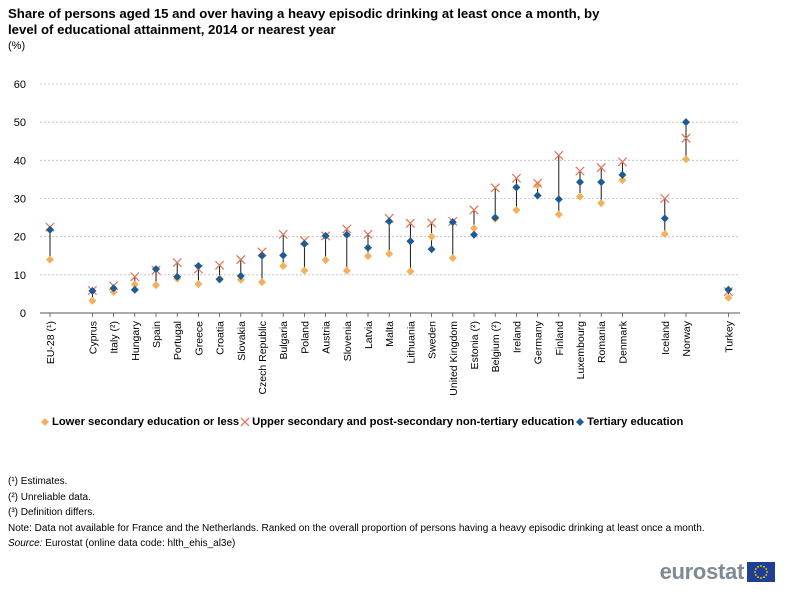 This screenshot has height=599, width=789. What do you see at coordinates (433, 340) in the screenshot?
I see `x-tick-label: Sweden` at bounding box center [433, 340].